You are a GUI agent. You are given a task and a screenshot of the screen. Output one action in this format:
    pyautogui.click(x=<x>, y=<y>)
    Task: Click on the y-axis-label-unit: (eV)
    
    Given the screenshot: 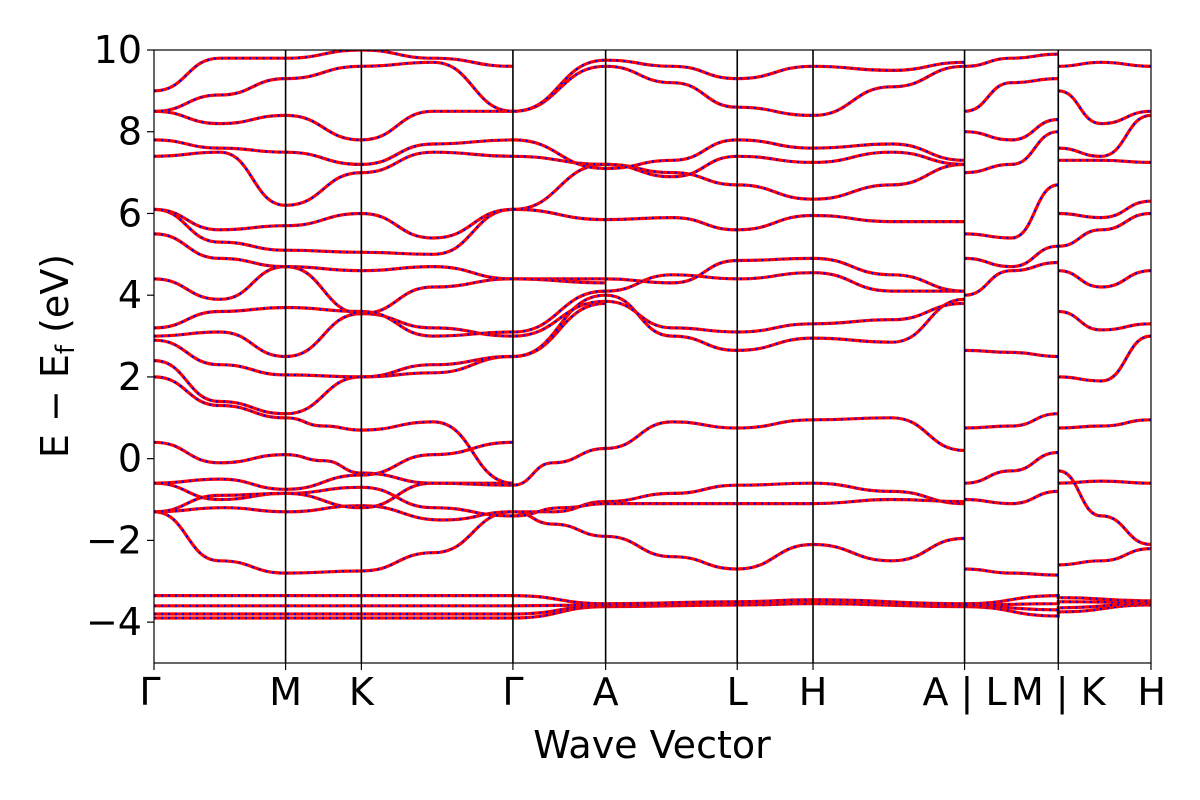 What is the action you would take?
    pyautogui.click(x=55, y=299)
    